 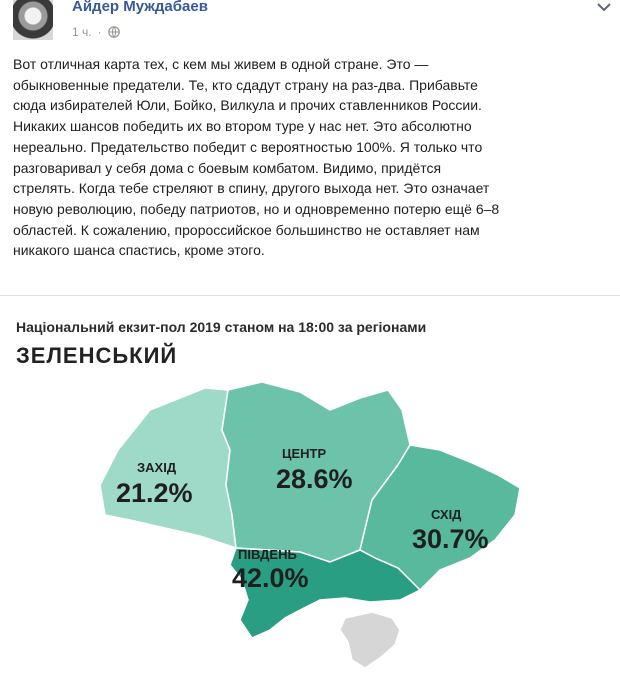 I want to click on post-header: Айдер Муждабаев 1 ч. ·, so click(x=313, y=23).